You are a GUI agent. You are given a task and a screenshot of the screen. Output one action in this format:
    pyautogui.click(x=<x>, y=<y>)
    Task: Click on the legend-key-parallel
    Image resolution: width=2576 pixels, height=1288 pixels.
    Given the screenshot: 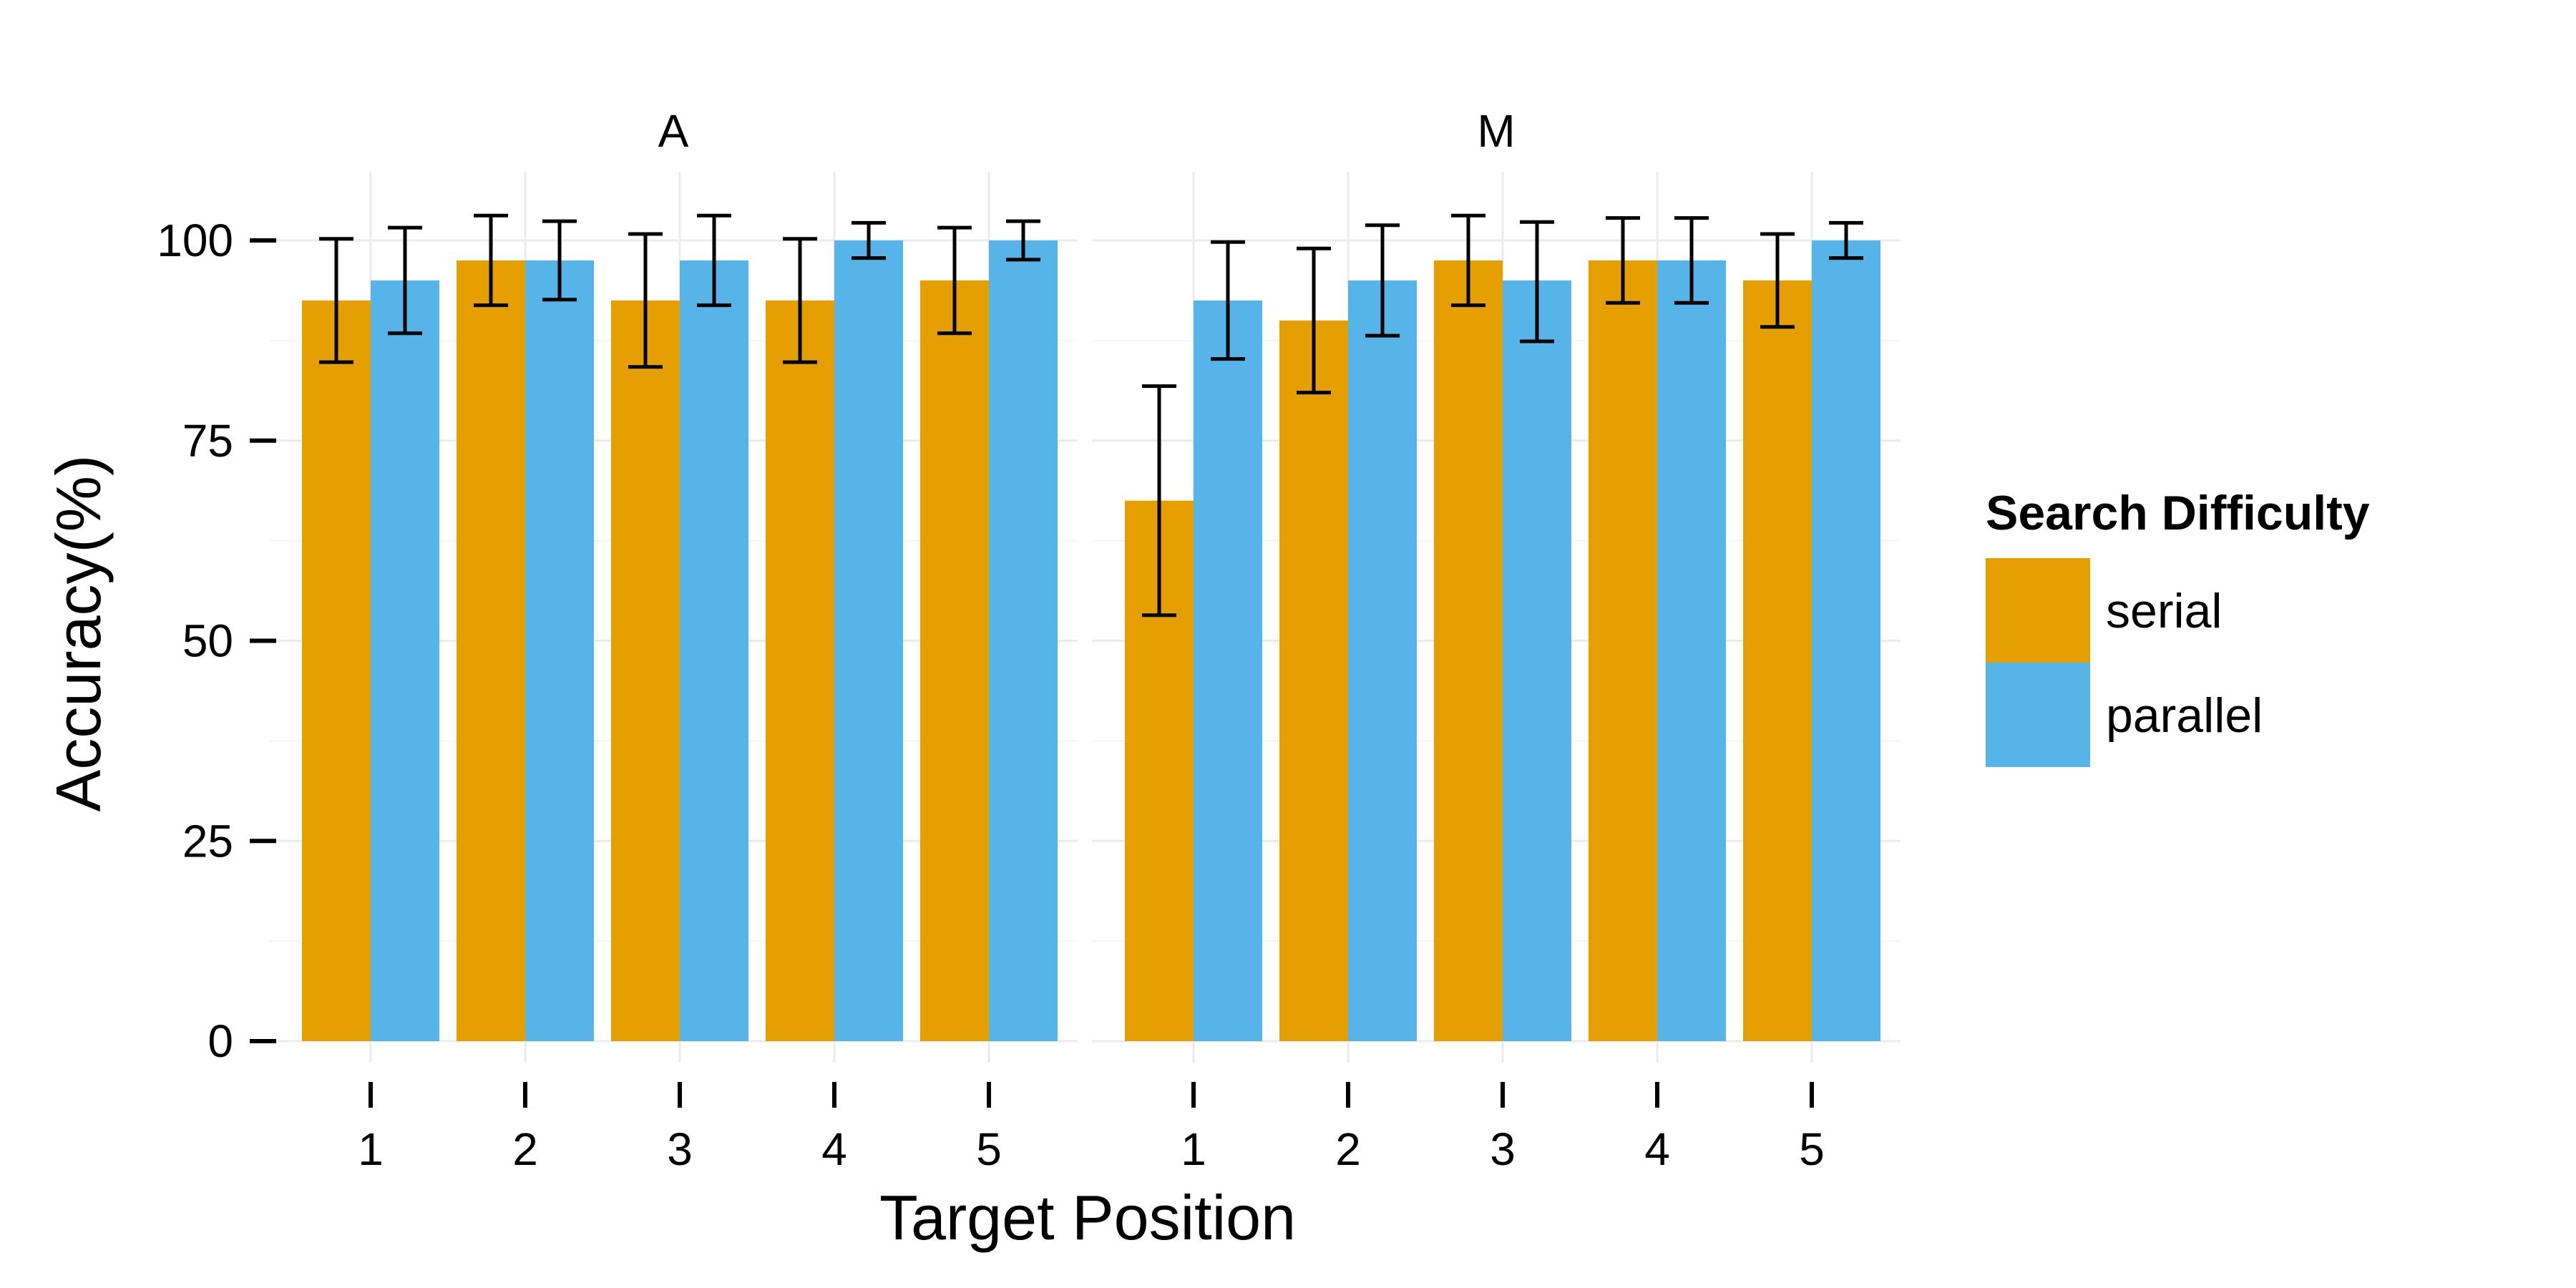 What is the action you would take?
    pyautogui.click(x=2038, y=715)
    